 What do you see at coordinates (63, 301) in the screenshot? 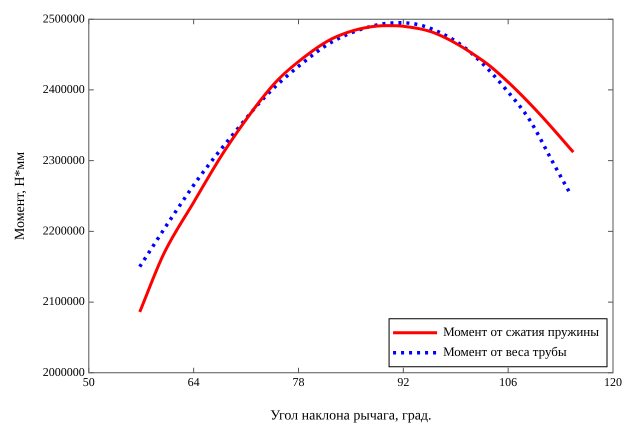
I see `y-tick-label: 2100000` at bounding box center [63, 301].